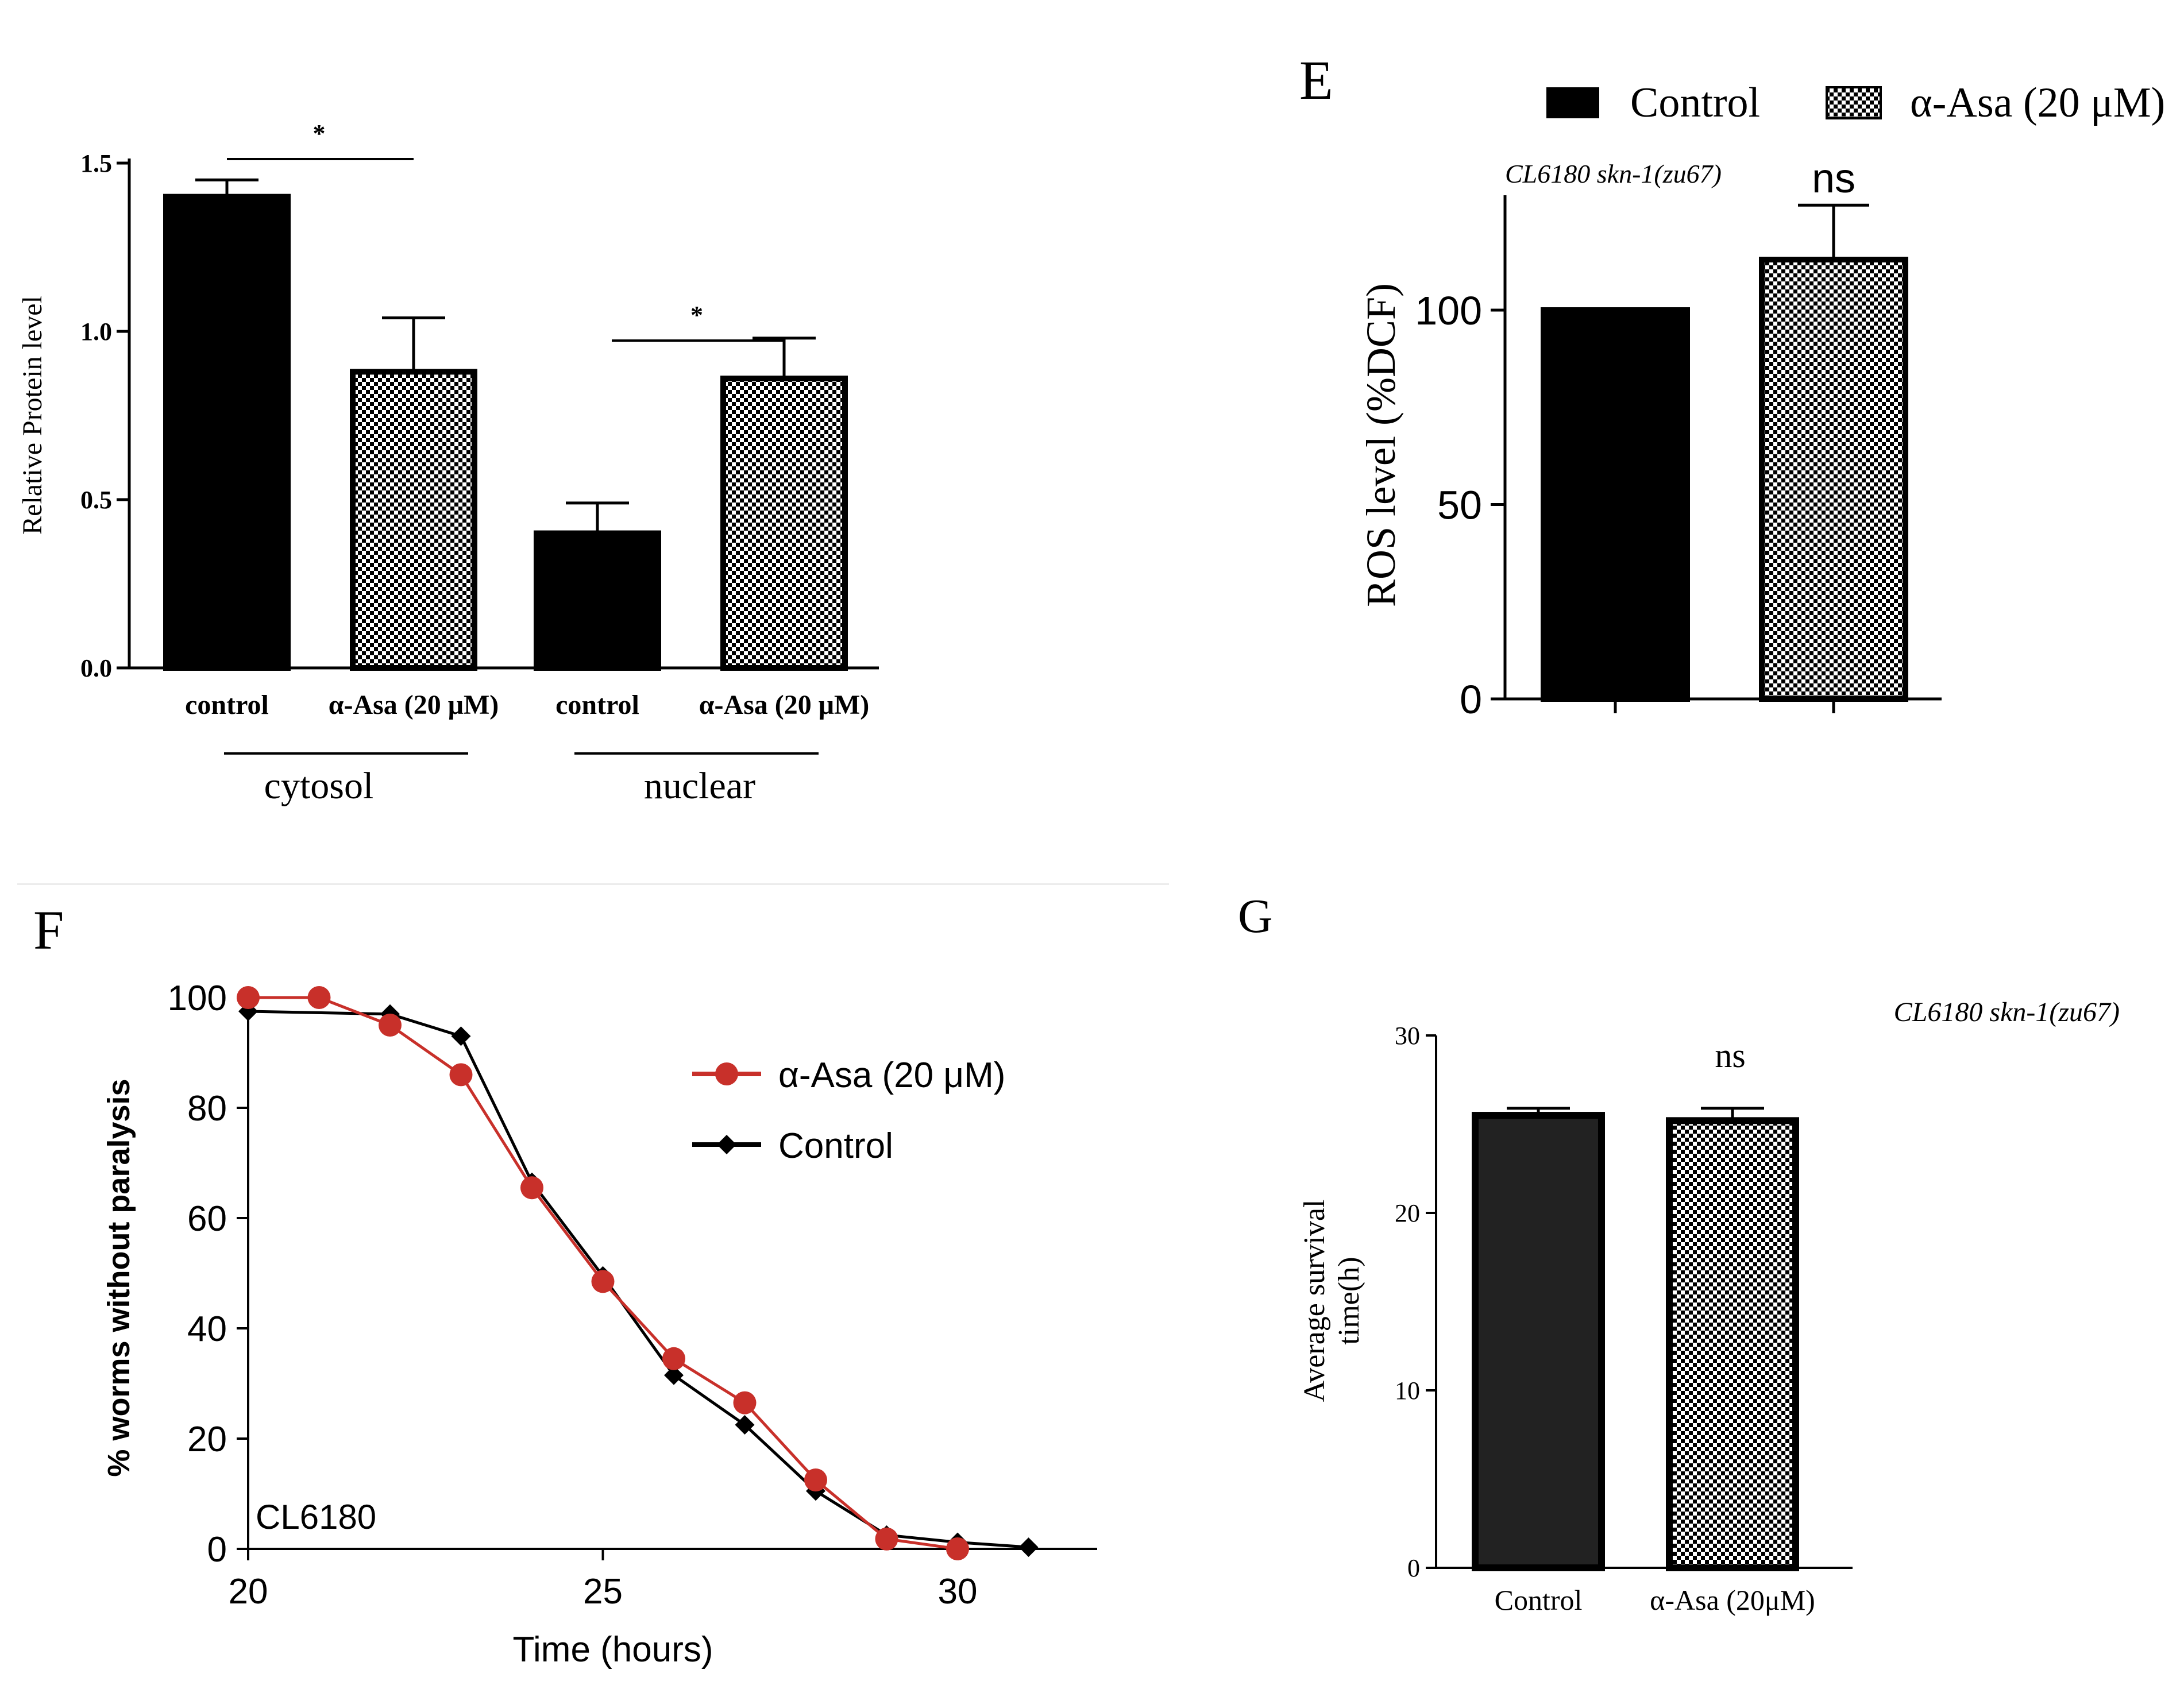 This screenshot has height=1689, width=2184. I want to click on panel-letter: G, so click(1255, 916).